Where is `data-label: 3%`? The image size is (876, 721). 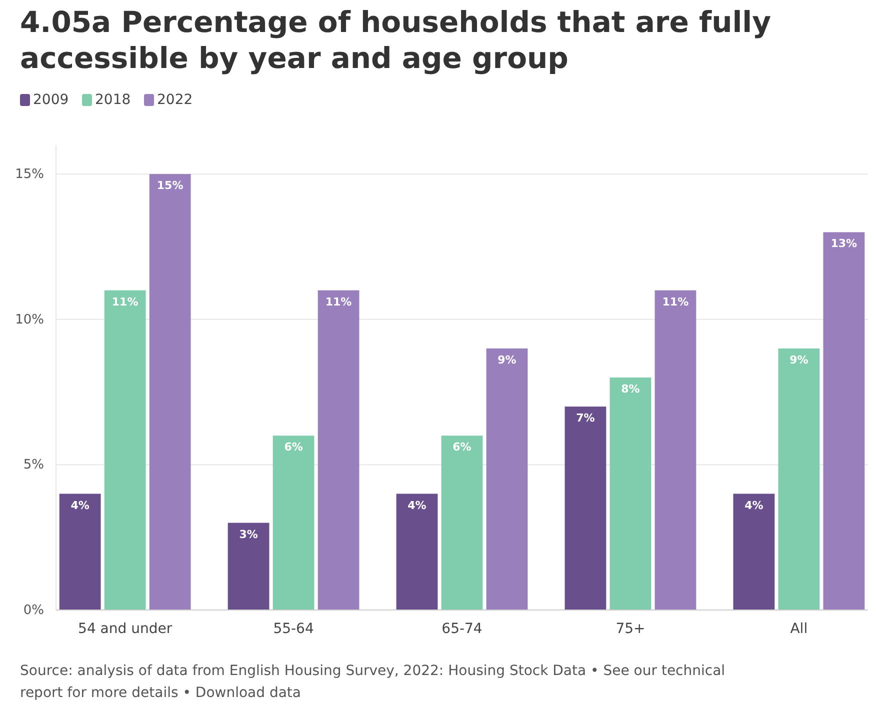
data-label: 3% is located at coordinates (248, 534).